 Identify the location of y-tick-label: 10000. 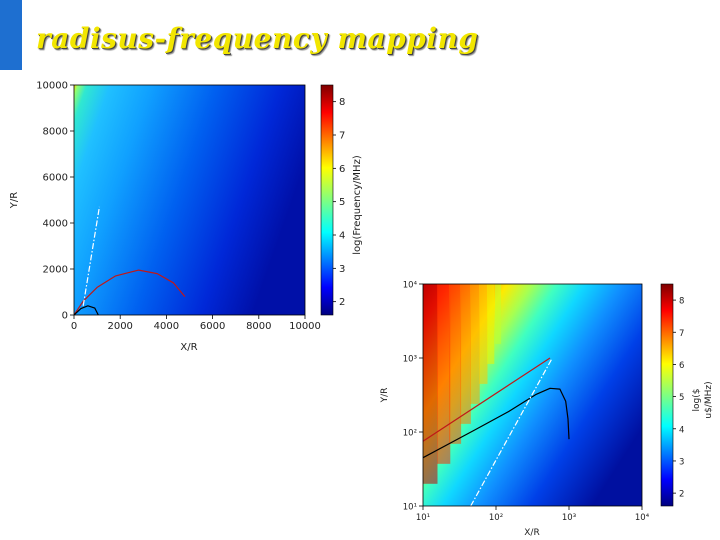
(52, 86).